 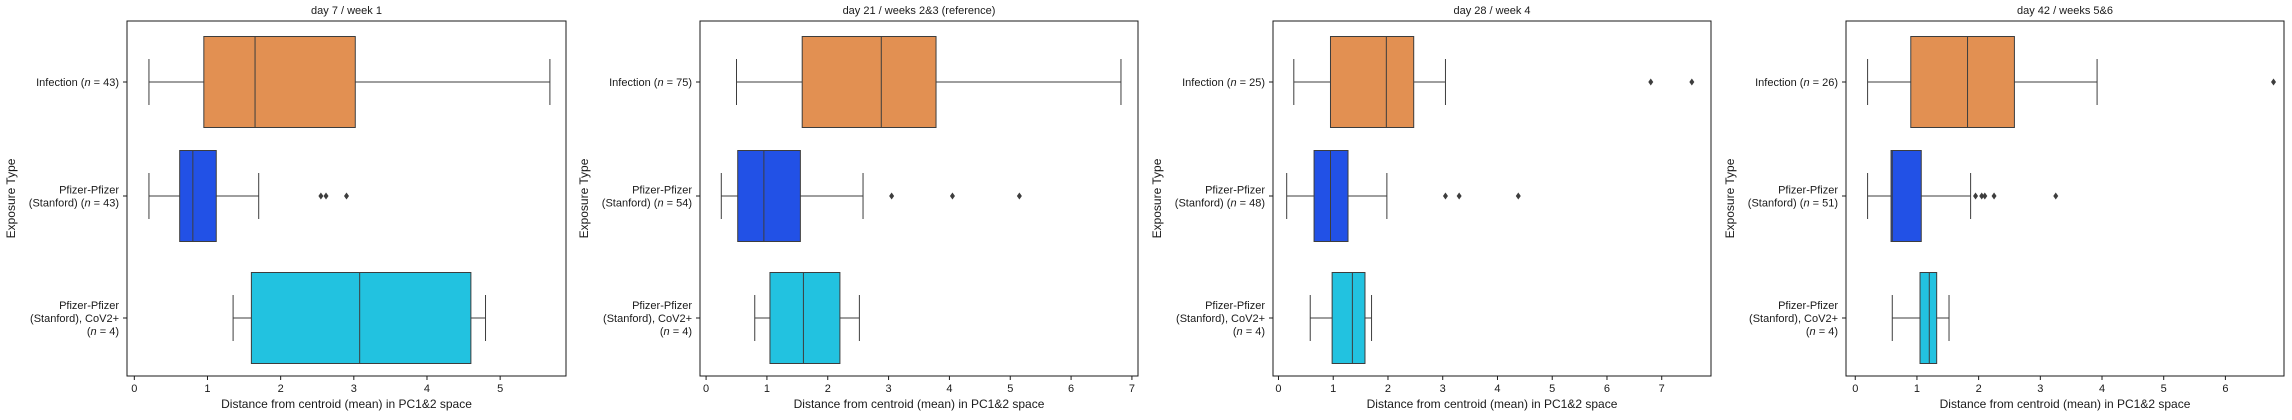 I want to click on chart-title: day 28 / week 4, so click(x=1491, y=11).